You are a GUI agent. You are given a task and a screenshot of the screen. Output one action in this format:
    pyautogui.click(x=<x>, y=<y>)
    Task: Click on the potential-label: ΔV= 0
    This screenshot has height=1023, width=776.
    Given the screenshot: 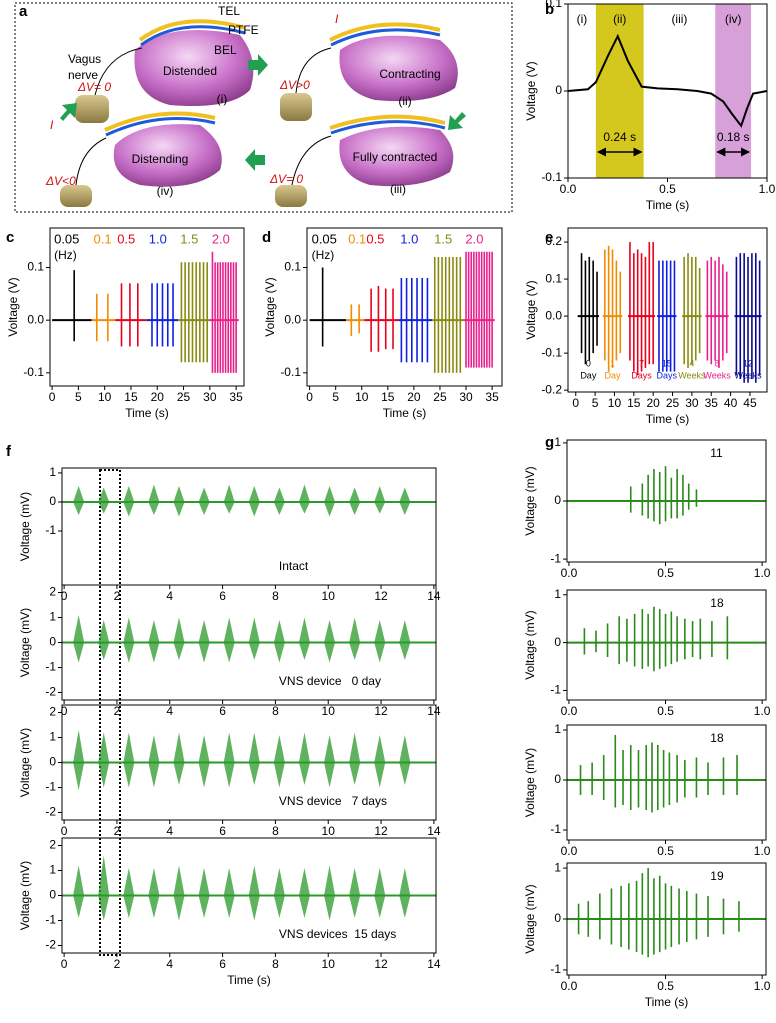 What is the action you would take?
    pyautogui.click(x=286, y=179)
    